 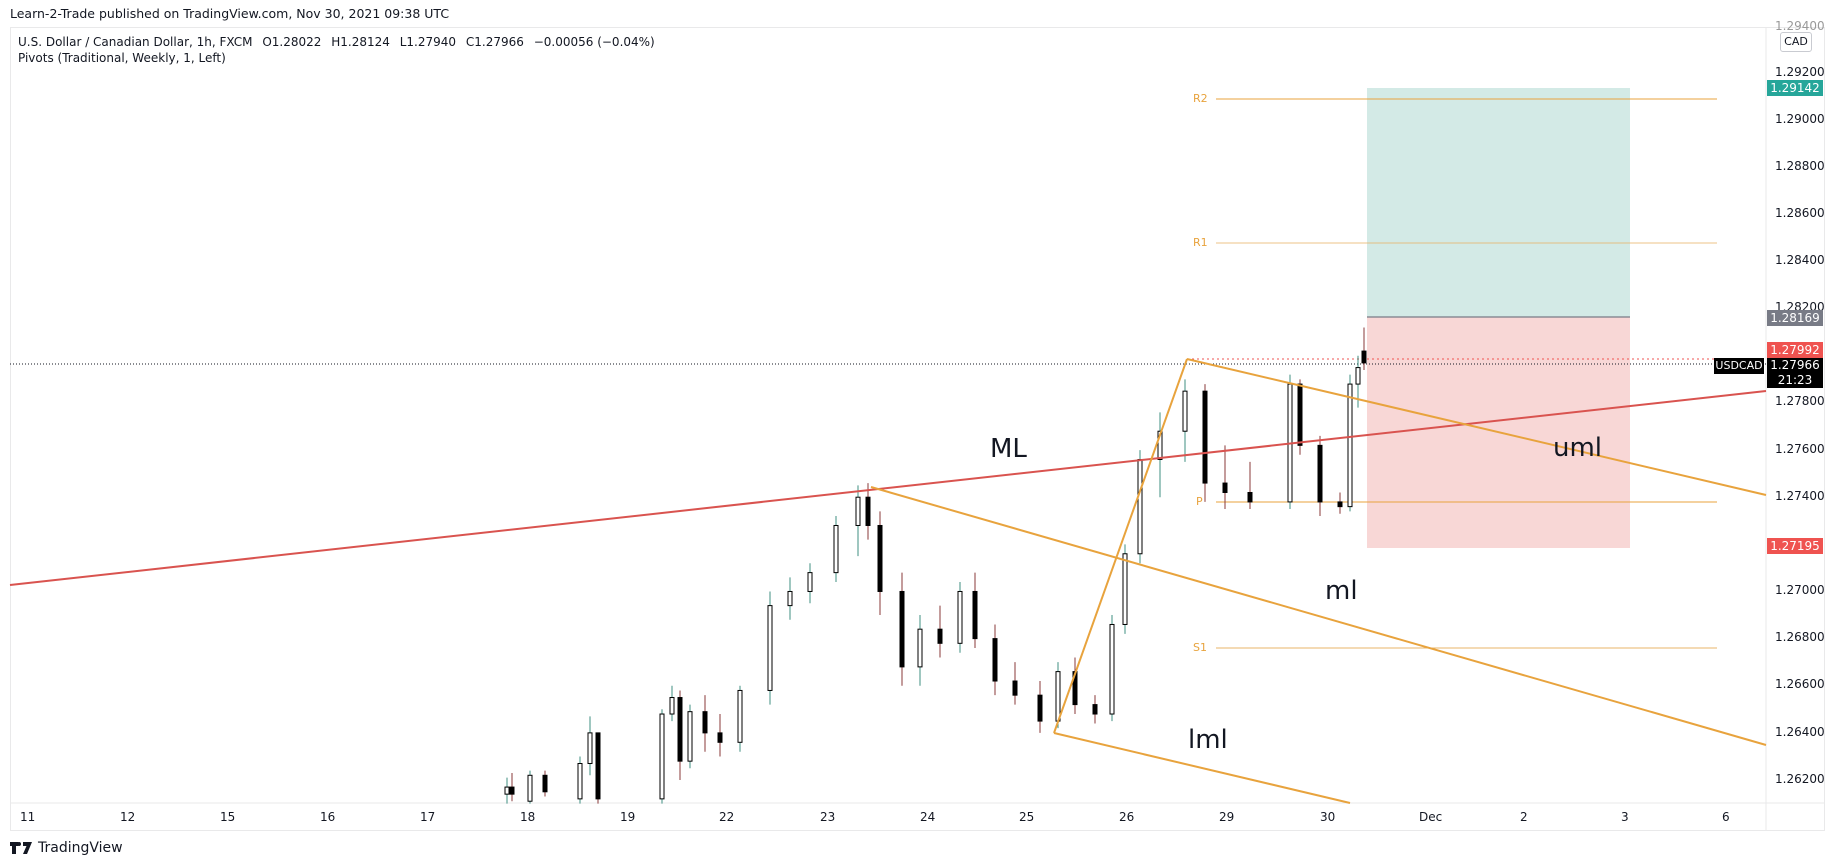 I want to click on entry-price-badge: 1.28169, so click(x=1795, y=318).